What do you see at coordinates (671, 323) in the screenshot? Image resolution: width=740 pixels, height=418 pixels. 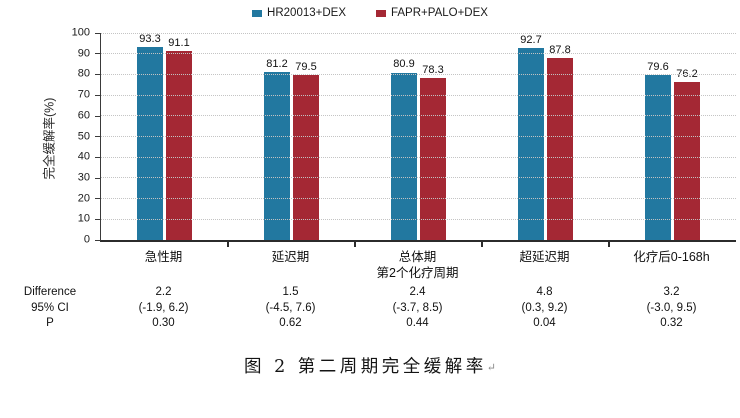 I see `stats-value: 0.32` at bounding box center [671, 323].